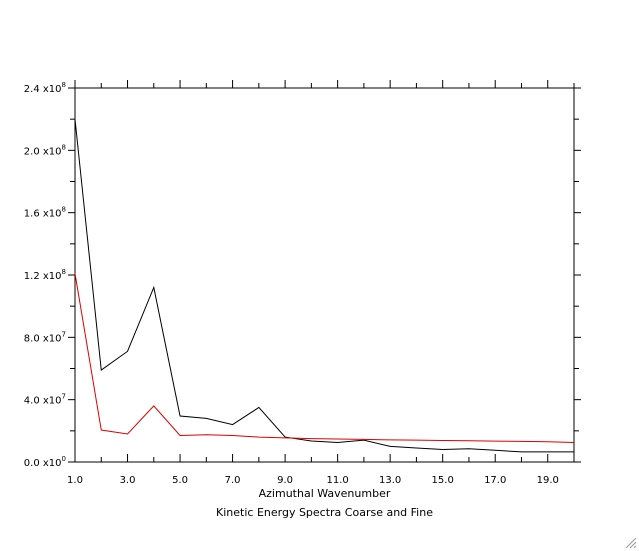 Image resolution: width=639 pixels, height=551 pixels. What do you see at coordinates (180, 480) in the screenshot?
I see `x-tick-label: 5.0` at bounding box center [180, 480].